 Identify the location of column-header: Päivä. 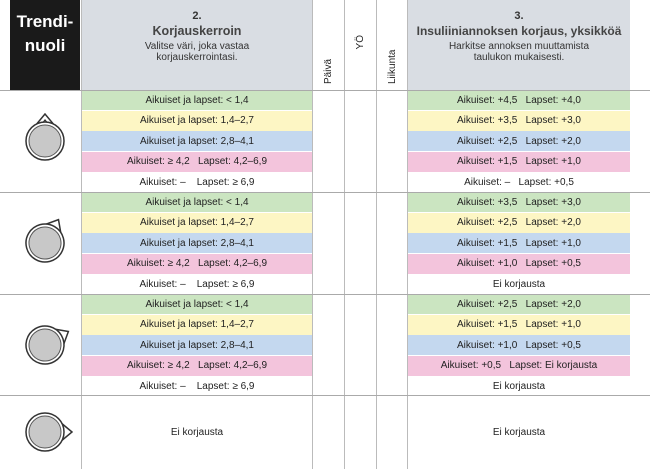
(328, 45).